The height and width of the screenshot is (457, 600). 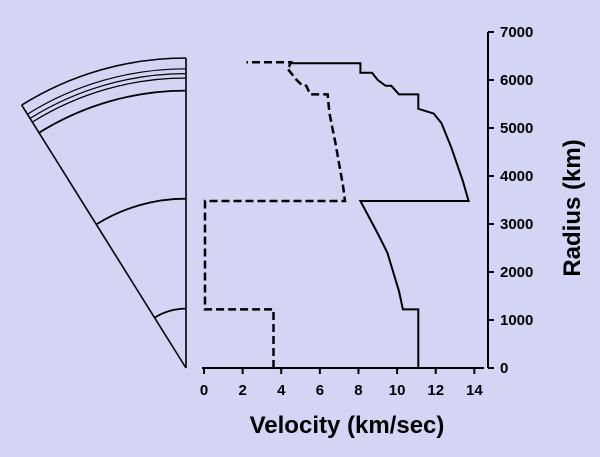 I want to click on x-tick-label: 10, so click(x=397, y=390).